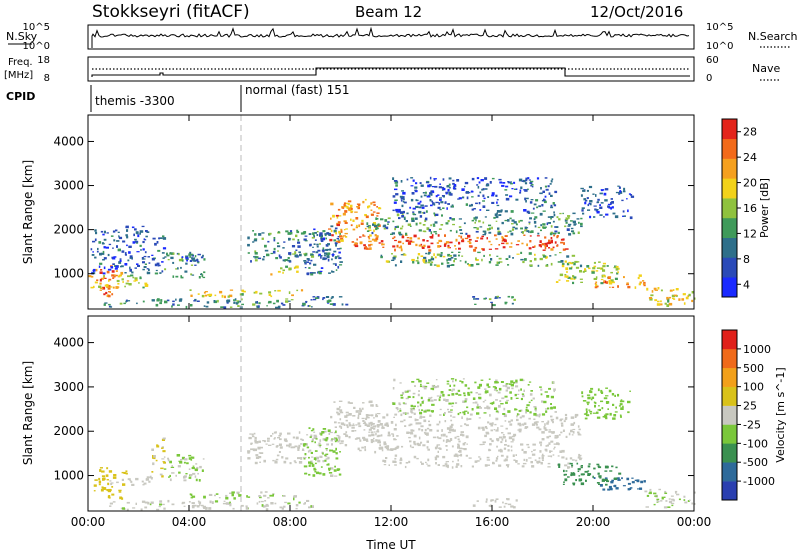 This screenshot has width=800, height=554. What do you see at coordinates (750, 406) in the screenshot?
I see `colorbar-tick-label: 25` at bounding box center [750, 406].